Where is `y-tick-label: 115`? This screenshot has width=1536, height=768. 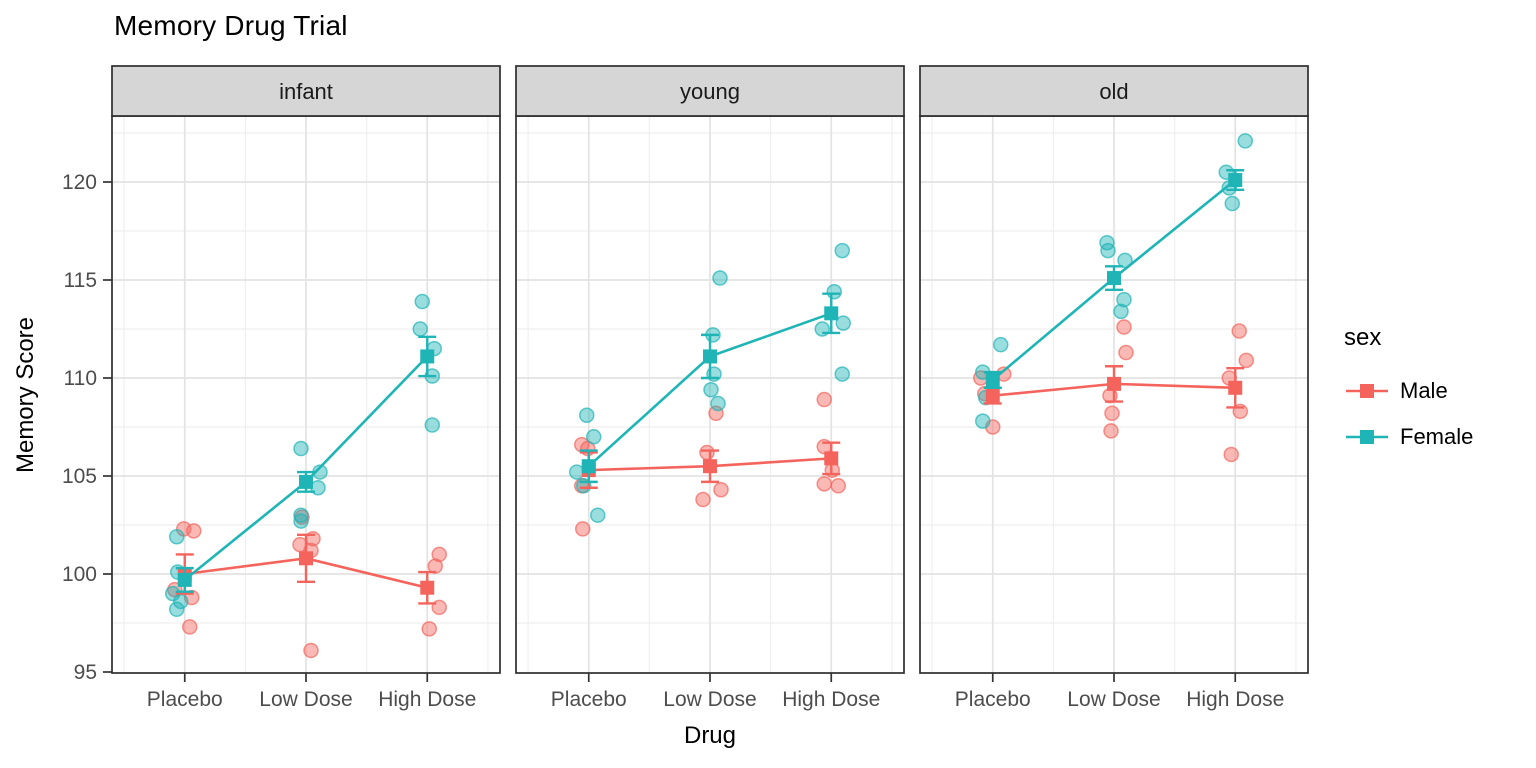 y-tick-label: 115 is located at coordinates (80, 280).